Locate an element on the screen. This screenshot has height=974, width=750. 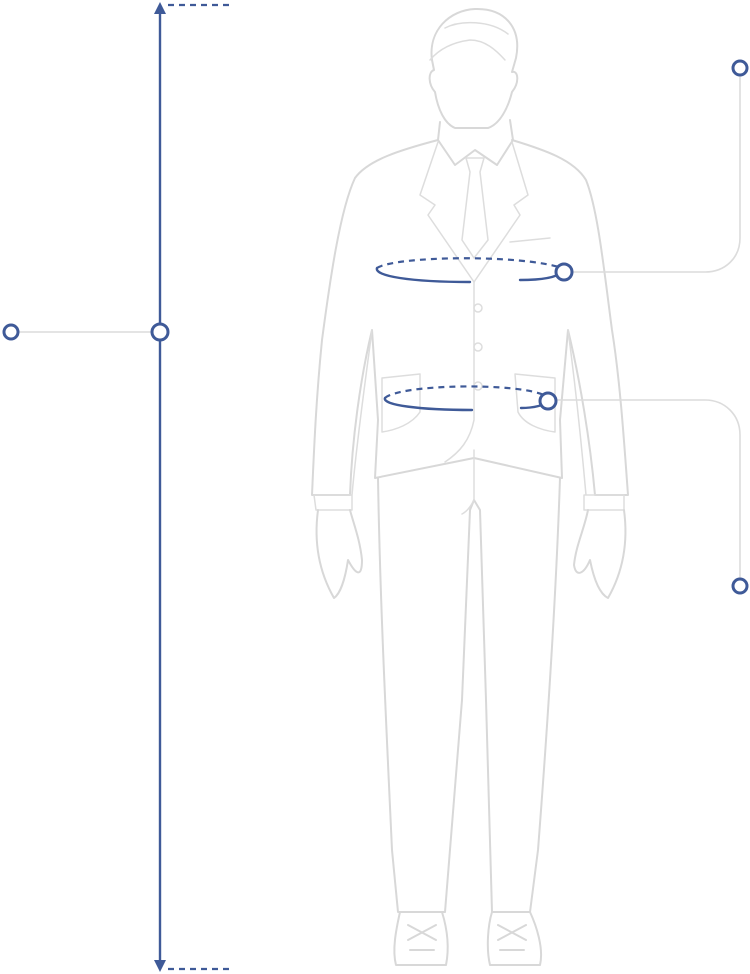
left-hand is located at coordinates (339, 554).